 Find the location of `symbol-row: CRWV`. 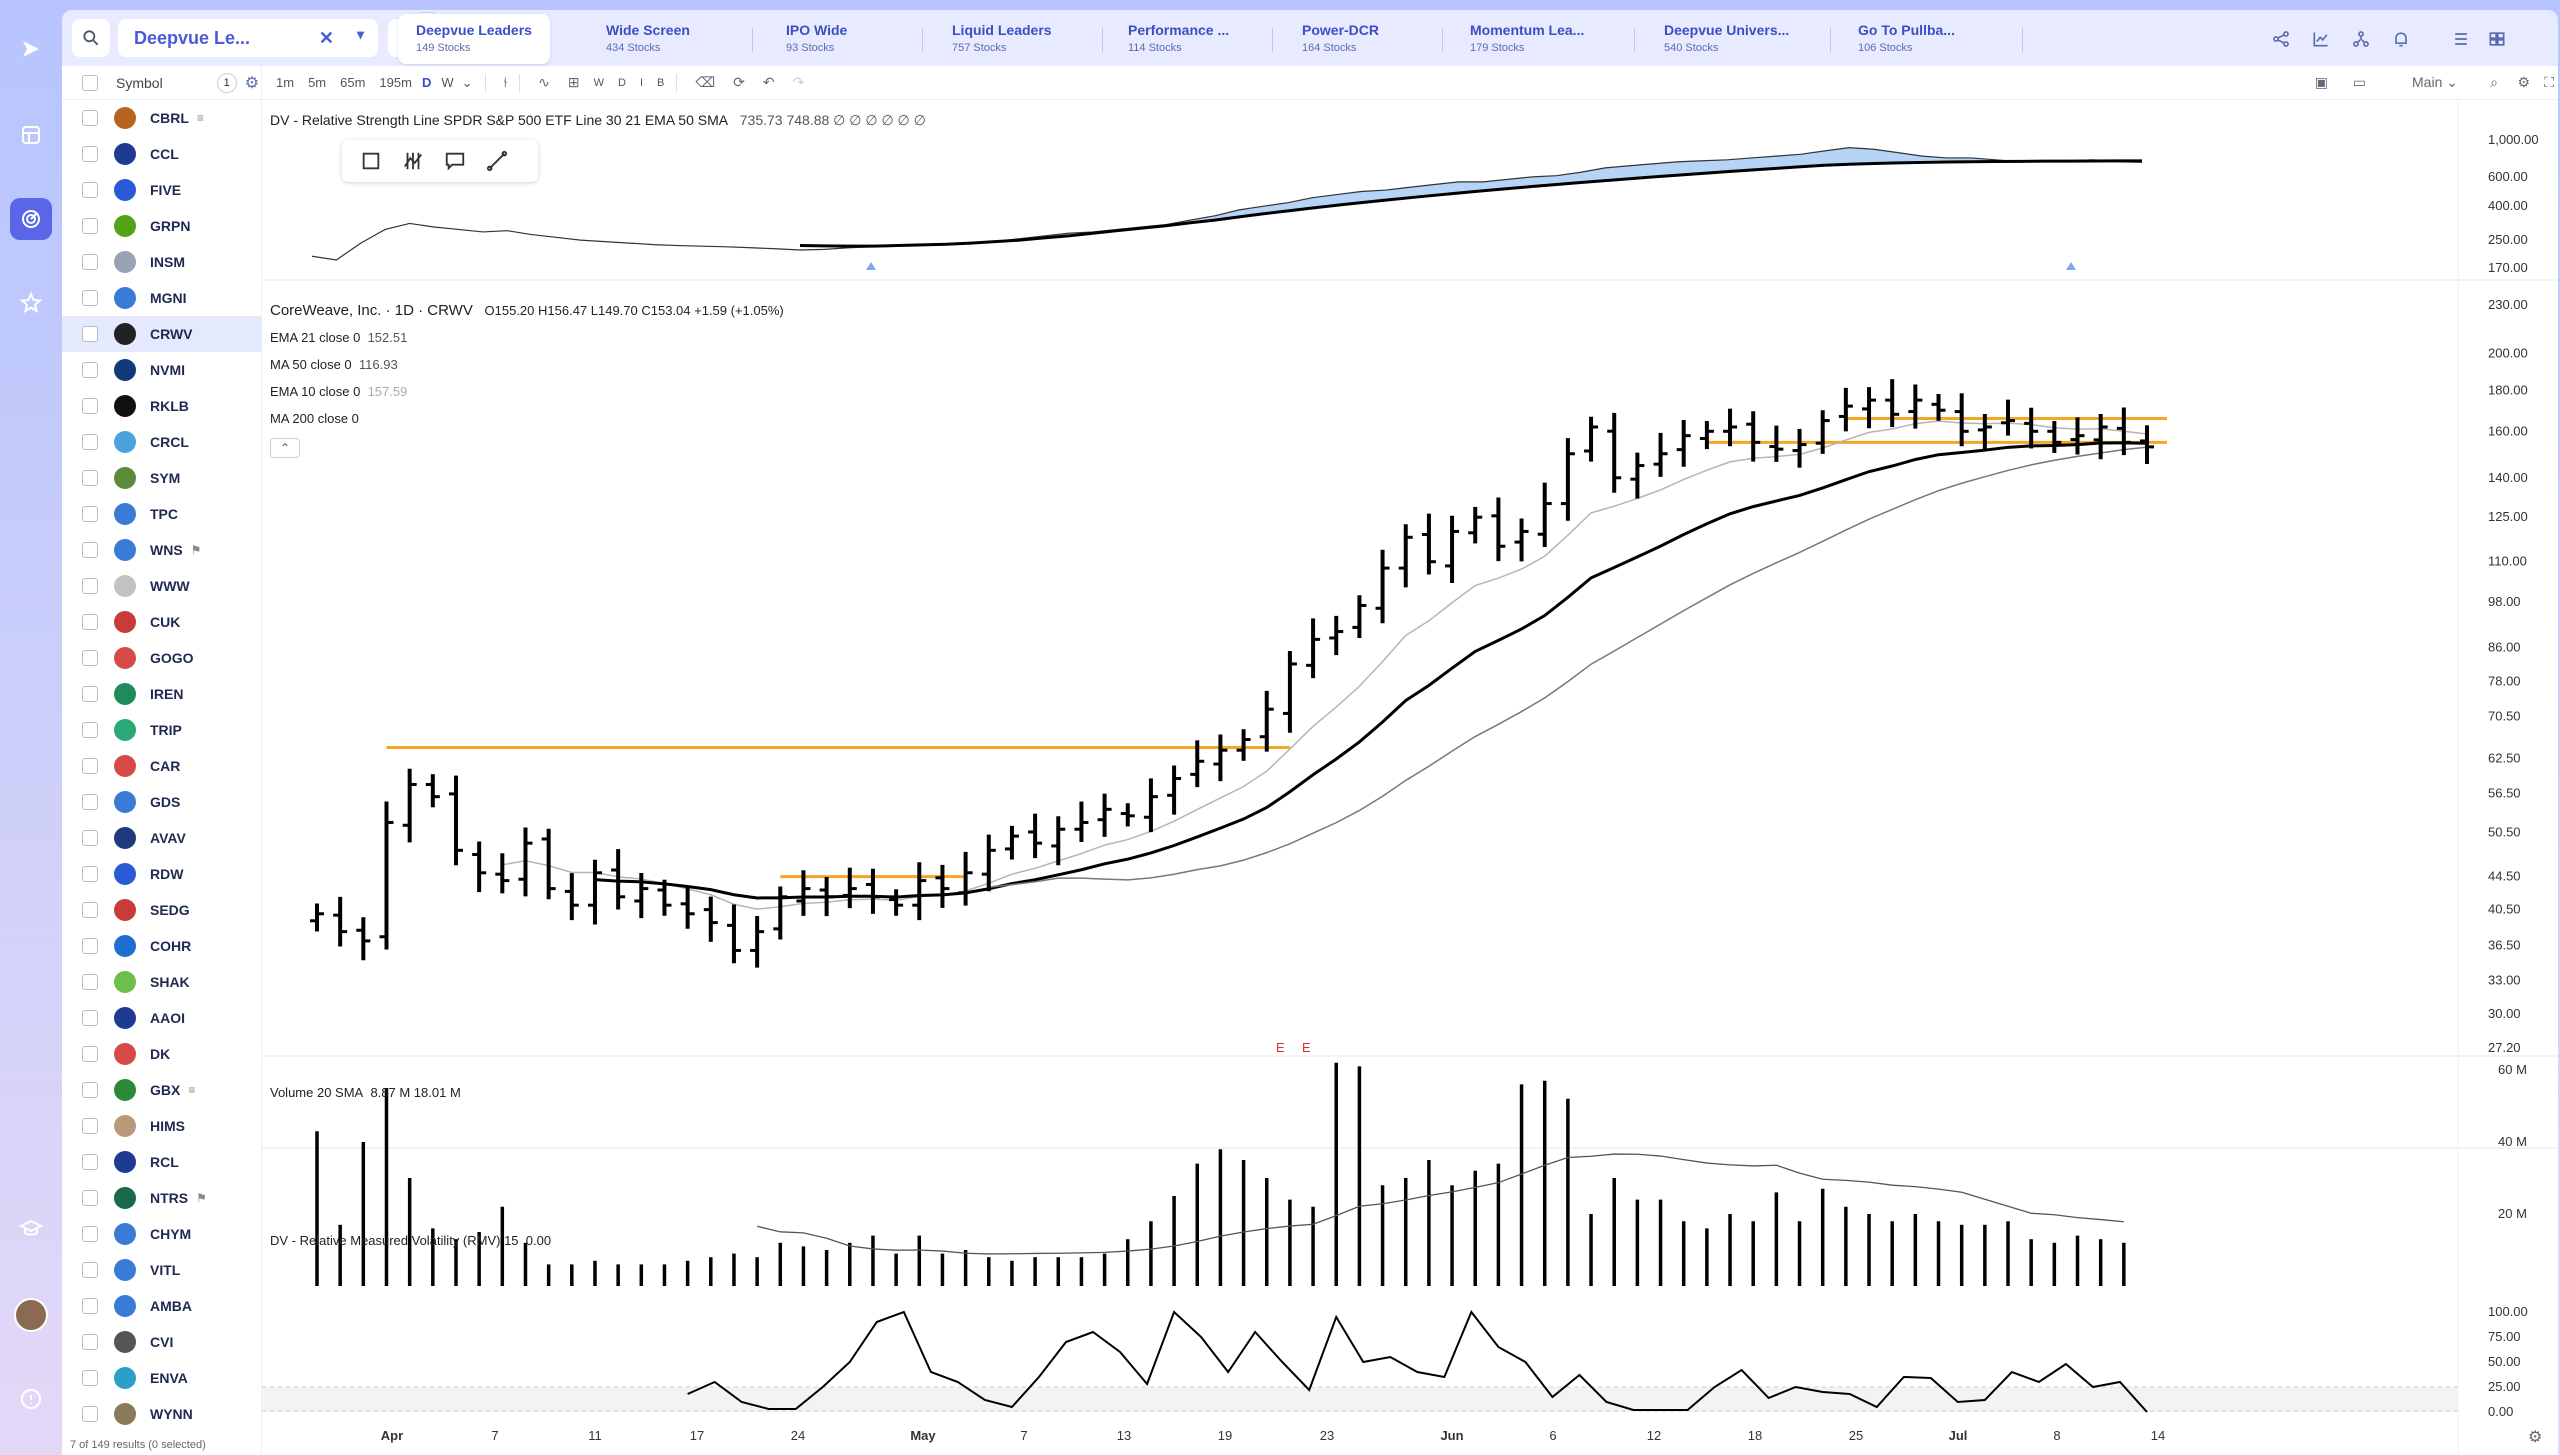

symbol-row: CRWV is located at coordinates (162, 334).